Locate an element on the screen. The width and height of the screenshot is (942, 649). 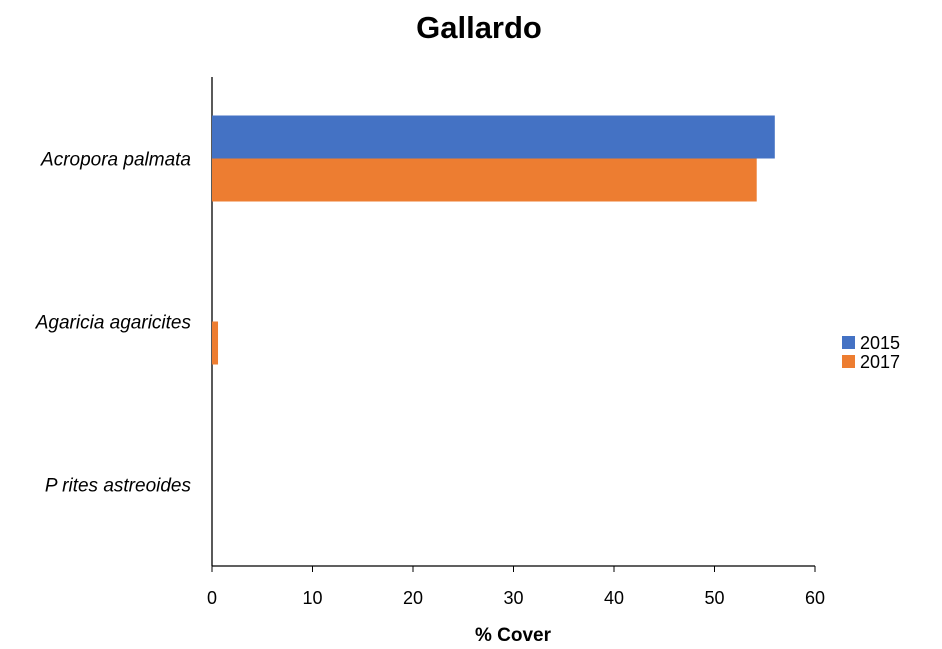
x-ticks: 0 10 20 30 40 50 60 is located at coordinates (516, 587).